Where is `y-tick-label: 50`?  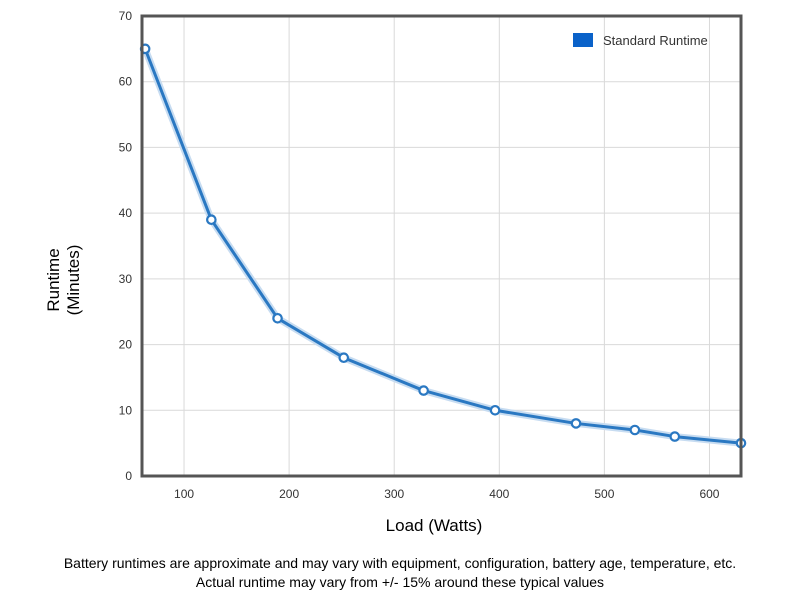
y-tick-label: 50 is located at coordinates (126, 147).